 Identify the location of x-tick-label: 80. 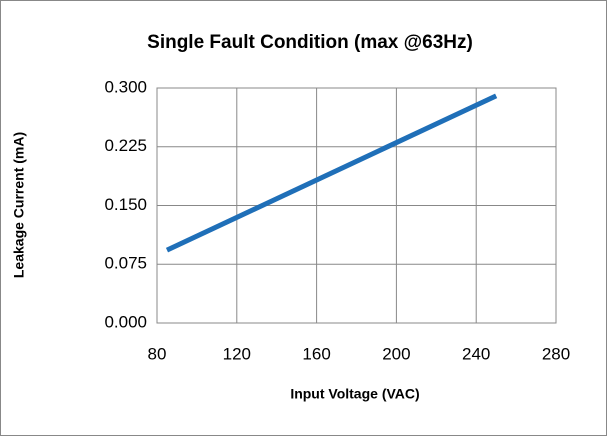
(157, 353).